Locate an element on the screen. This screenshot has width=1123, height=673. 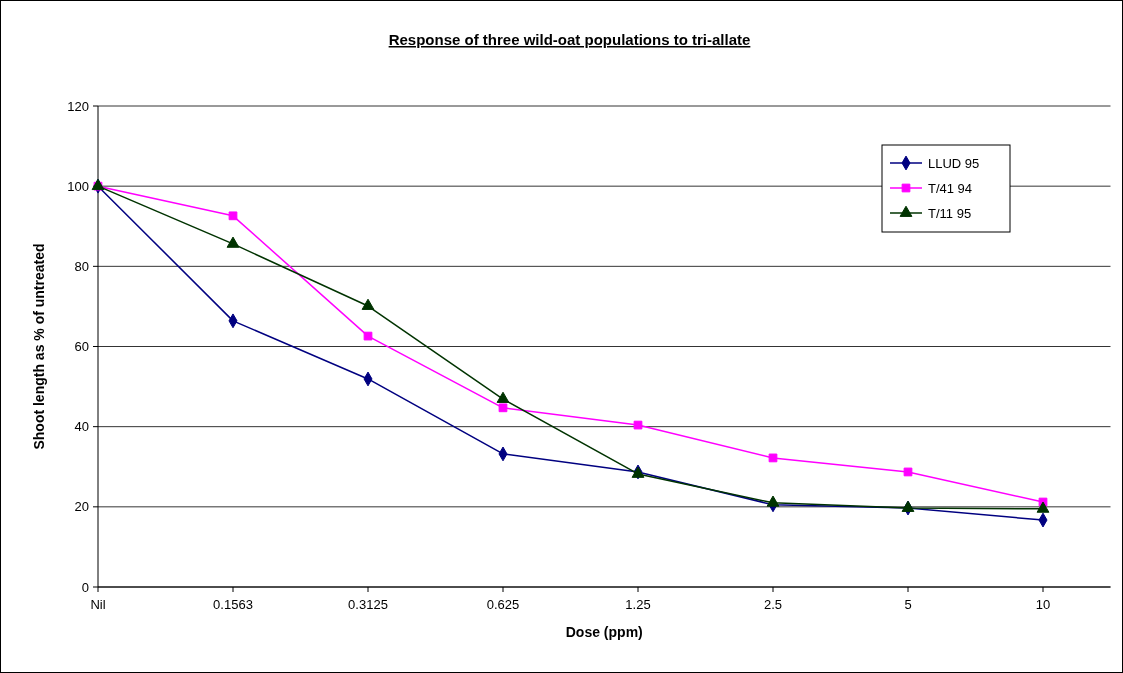
y-tick-label: 100 is located at coordinates (78, 186).